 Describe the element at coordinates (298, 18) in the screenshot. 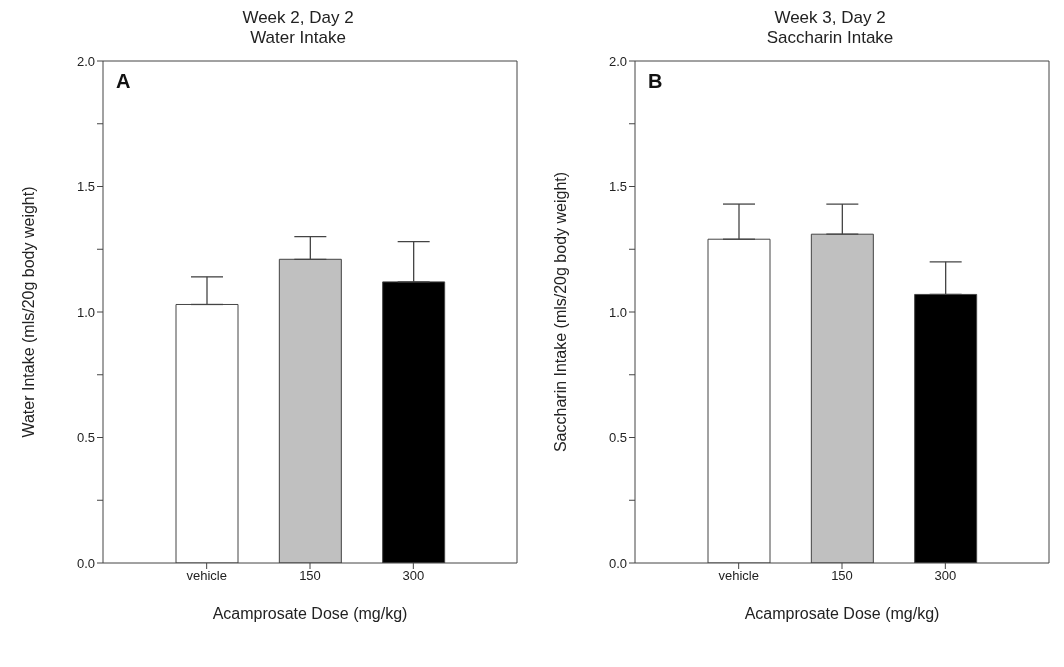

I see `chart-title: Week 2, Day 2` at that location.